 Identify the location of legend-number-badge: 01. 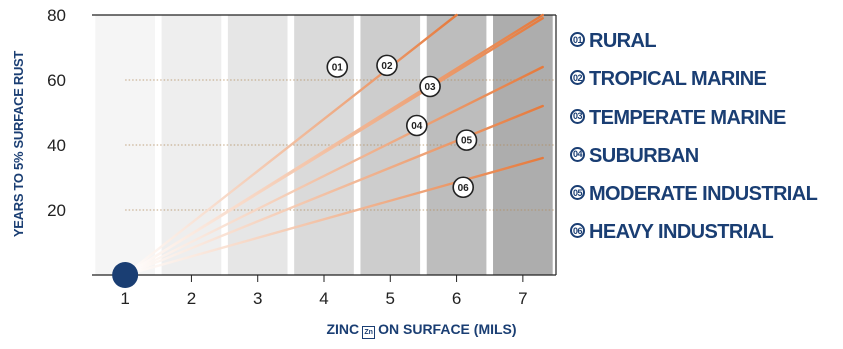
(577, 39).